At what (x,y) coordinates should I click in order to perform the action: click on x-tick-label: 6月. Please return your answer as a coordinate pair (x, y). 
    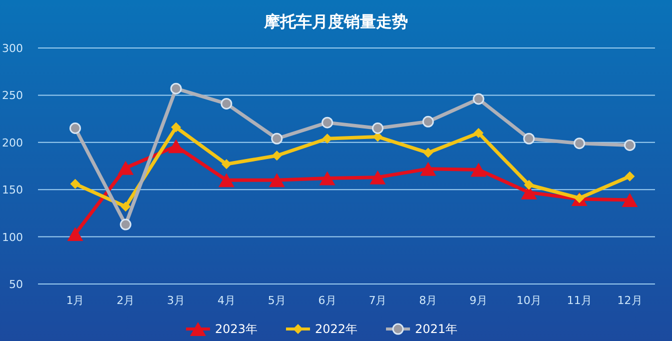
    Looking at the image, I should click on (327, 300).